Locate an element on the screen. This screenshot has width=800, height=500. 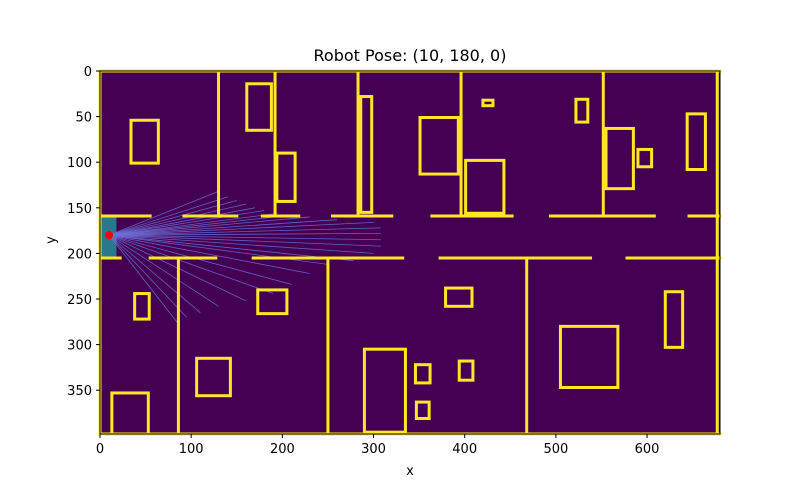
x-tick-label: 600 is located at coordinates (647, 449).